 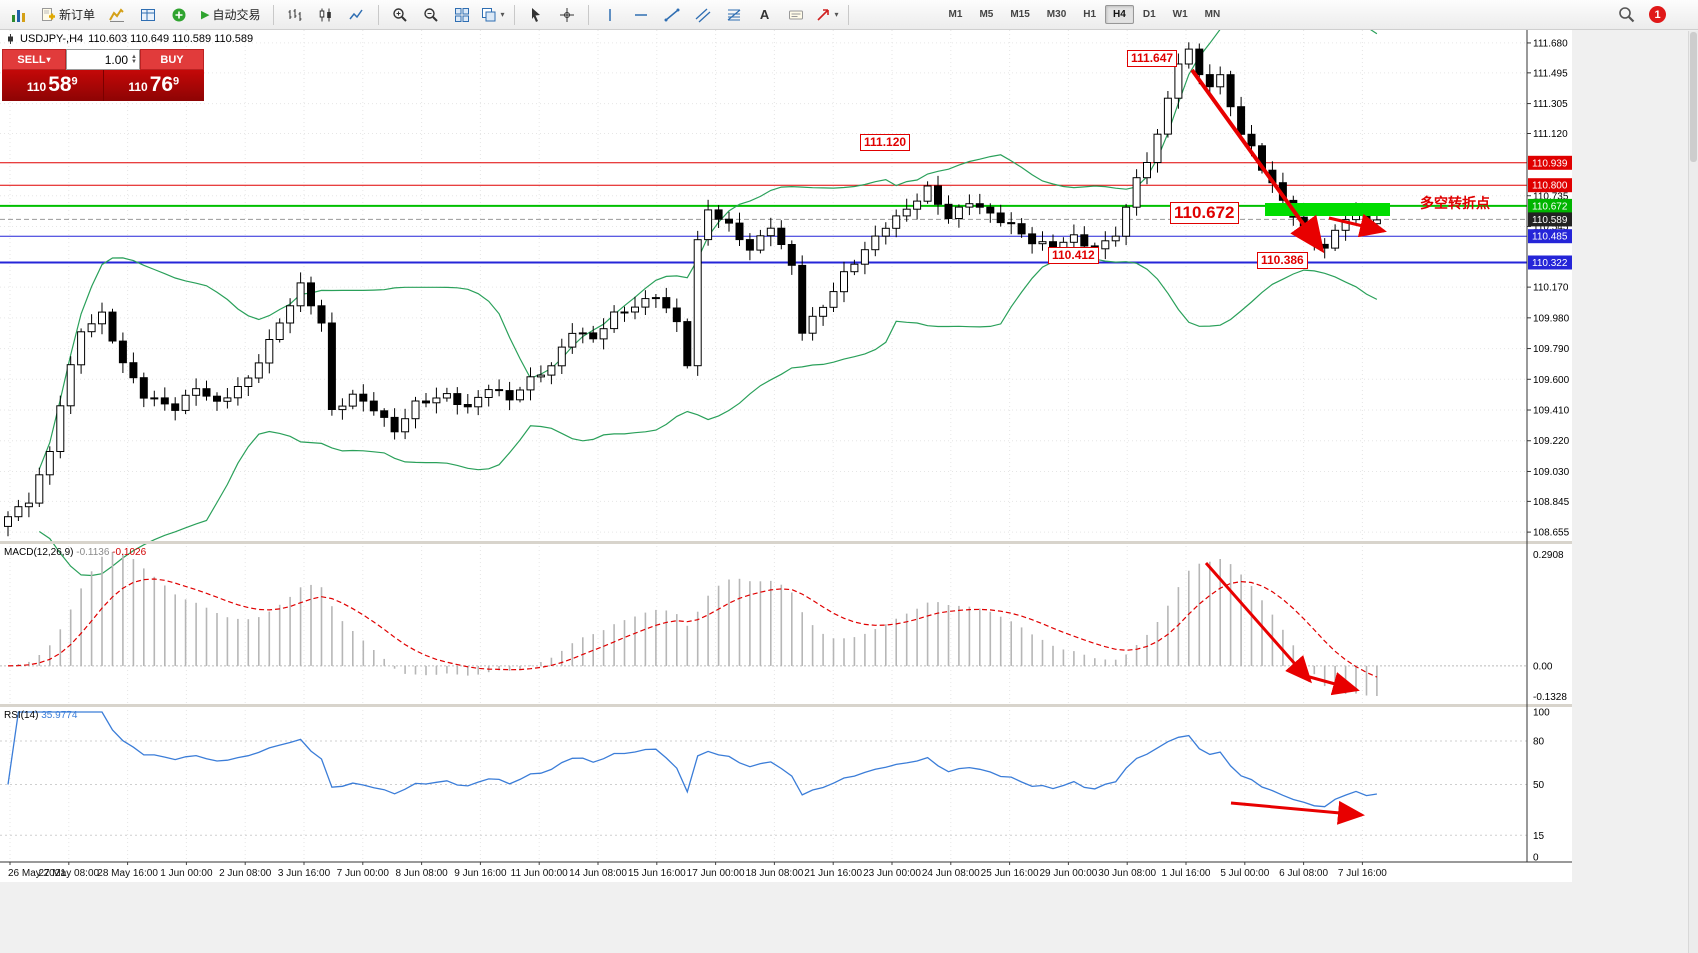 I want to click on one-click-trading-panel: SELL ▾ 1.00 ▲ ▼ BUY 110589 110769, so click(x=103, y=75).